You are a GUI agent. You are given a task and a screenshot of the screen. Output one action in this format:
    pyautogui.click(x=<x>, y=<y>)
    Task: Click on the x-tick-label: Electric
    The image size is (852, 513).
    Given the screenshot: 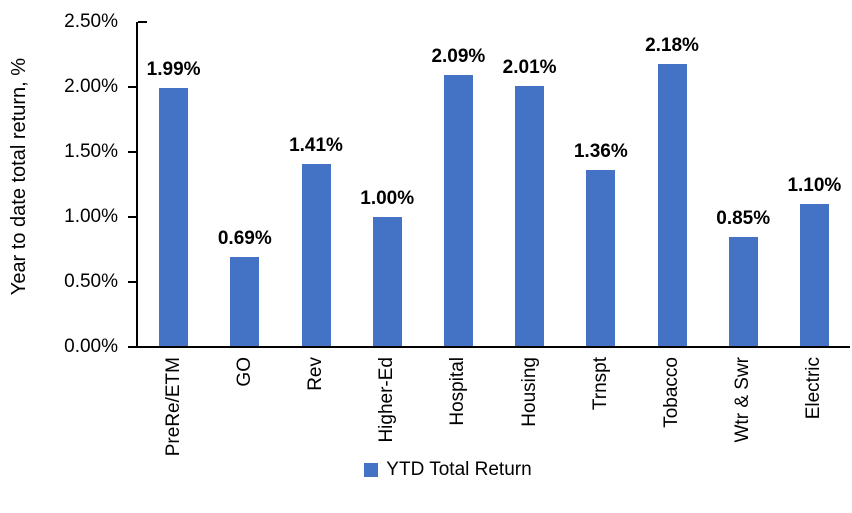 What is the action you would take?
    pyautogui.click(x=814, y=388)
    